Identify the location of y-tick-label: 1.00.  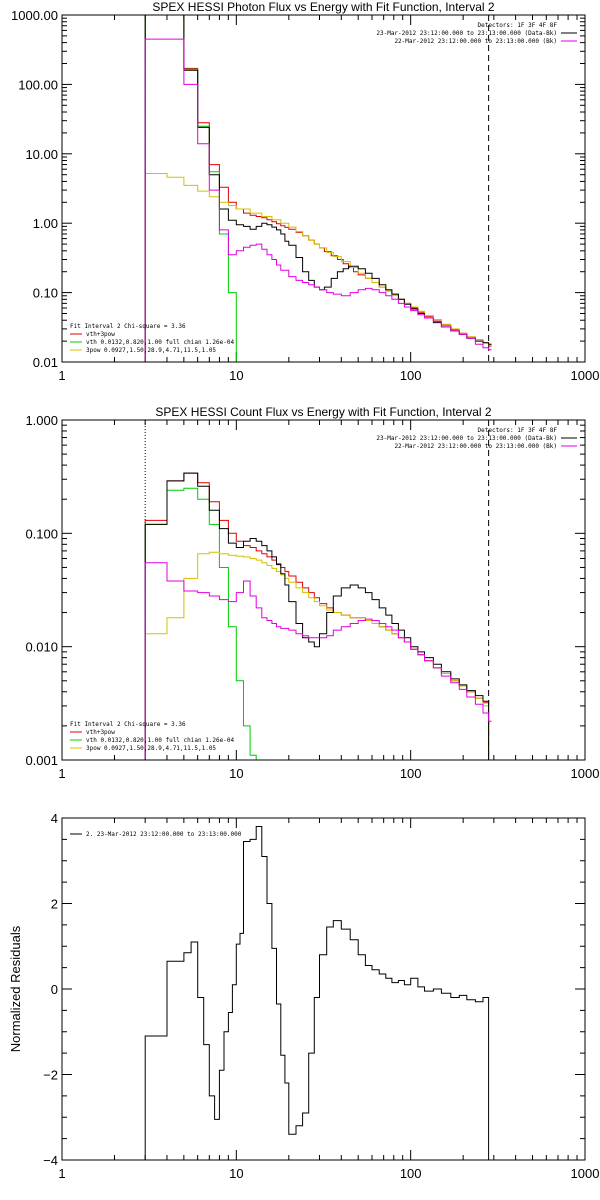
(45, 223).